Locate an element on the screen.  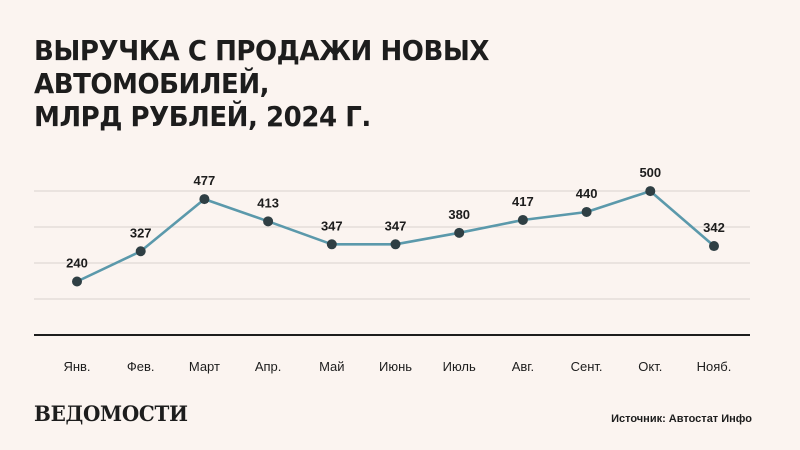
data-label-5: 347 is located at coordinates (396, 225).